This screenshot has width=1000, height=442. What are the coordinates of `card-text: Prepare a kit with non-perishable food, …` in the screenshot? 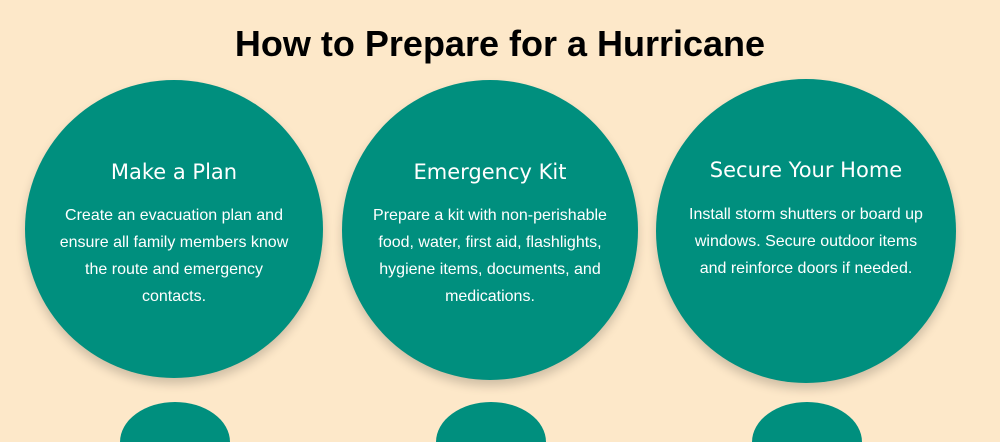 It's located at (490, 256).